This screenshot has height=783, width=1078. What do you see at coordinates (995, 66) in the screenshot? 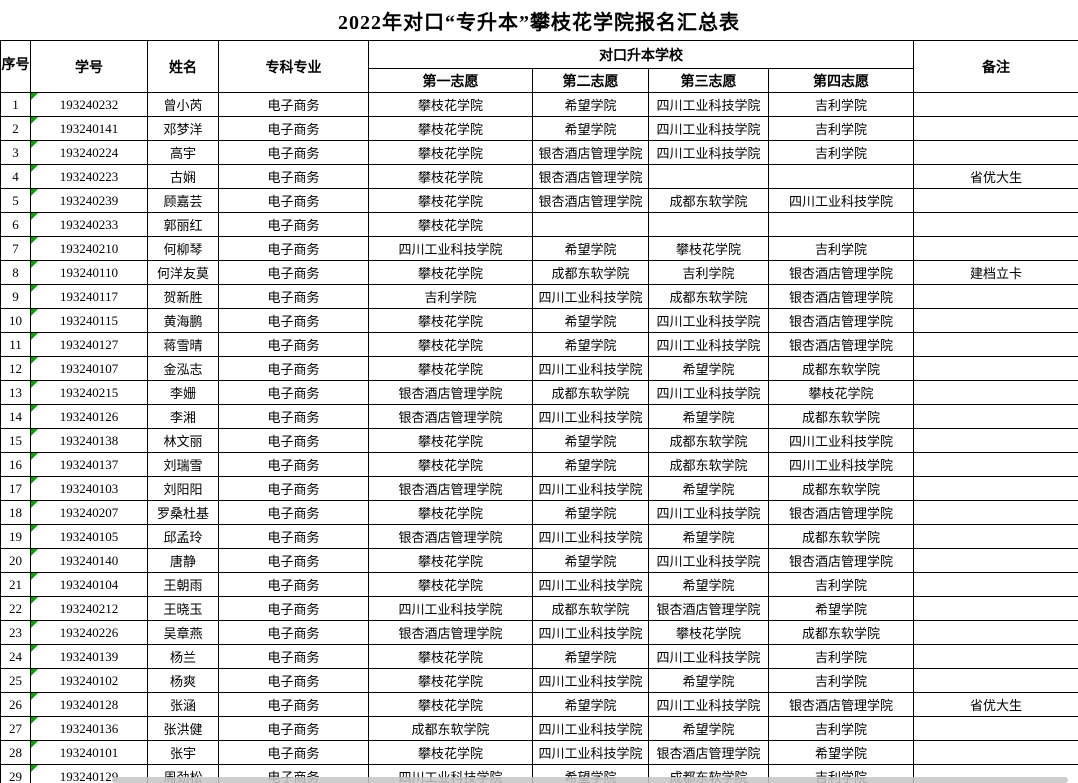
I see `col-header-remark: 备注` at bounding box center [995, 66].